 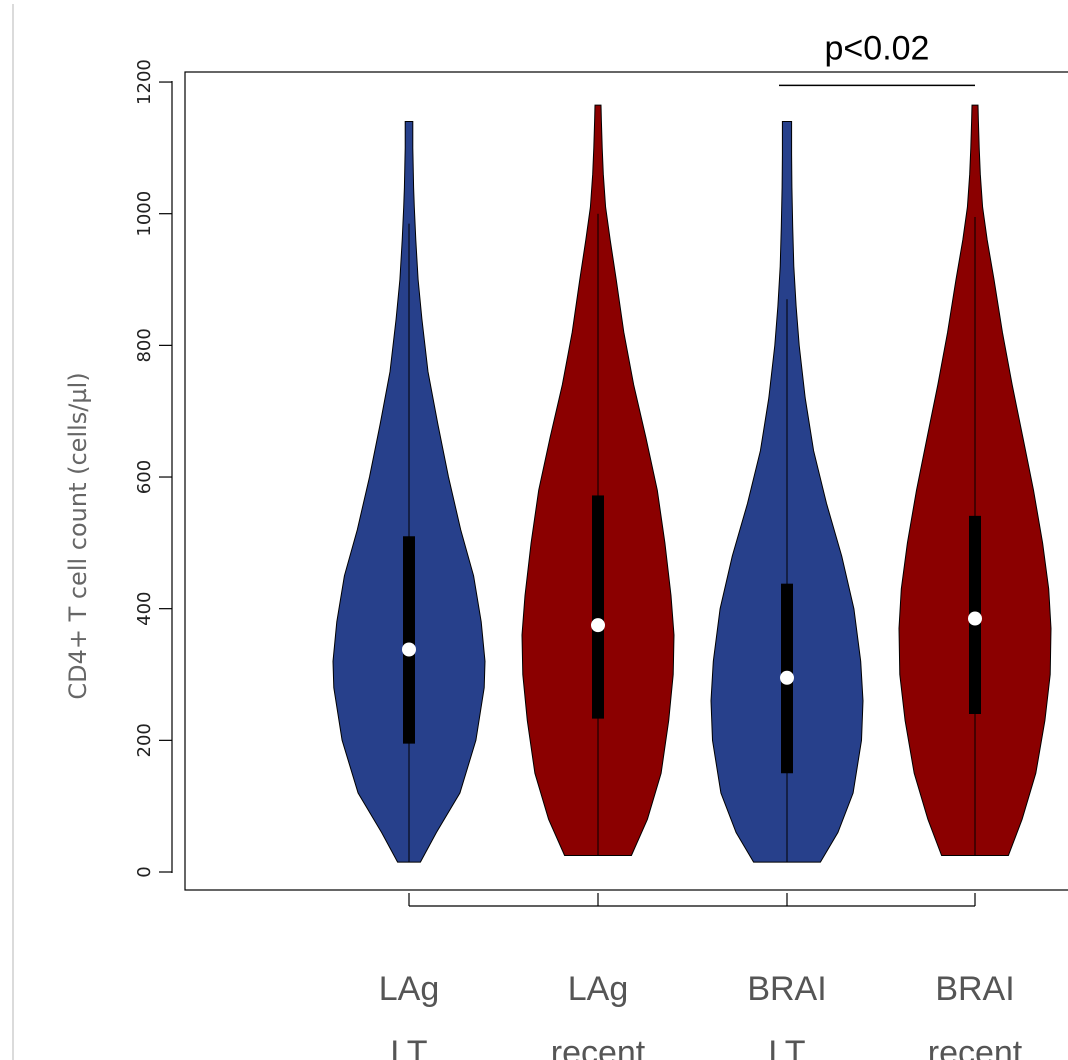 I want to click on y-tick-label: 1200, so click(x=144, y=82).